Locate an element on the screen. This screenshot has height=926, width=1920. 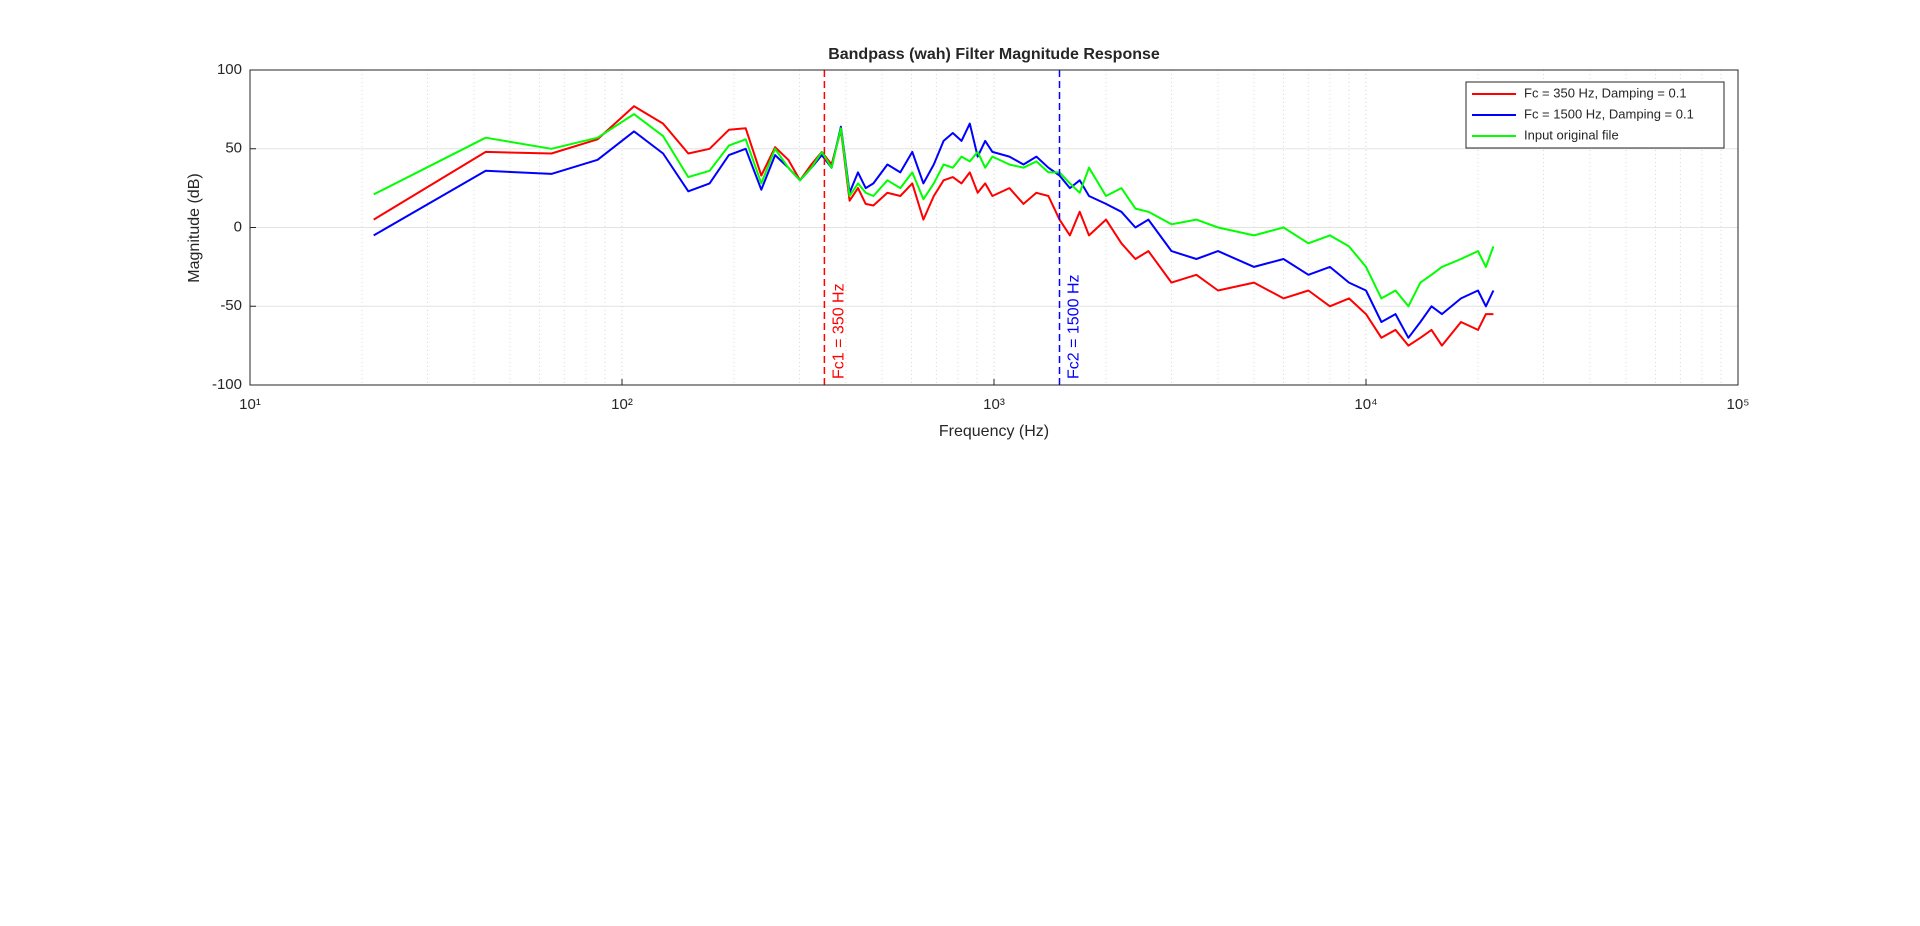
legend-label: Input original file is located at coordinates (1571, 134).